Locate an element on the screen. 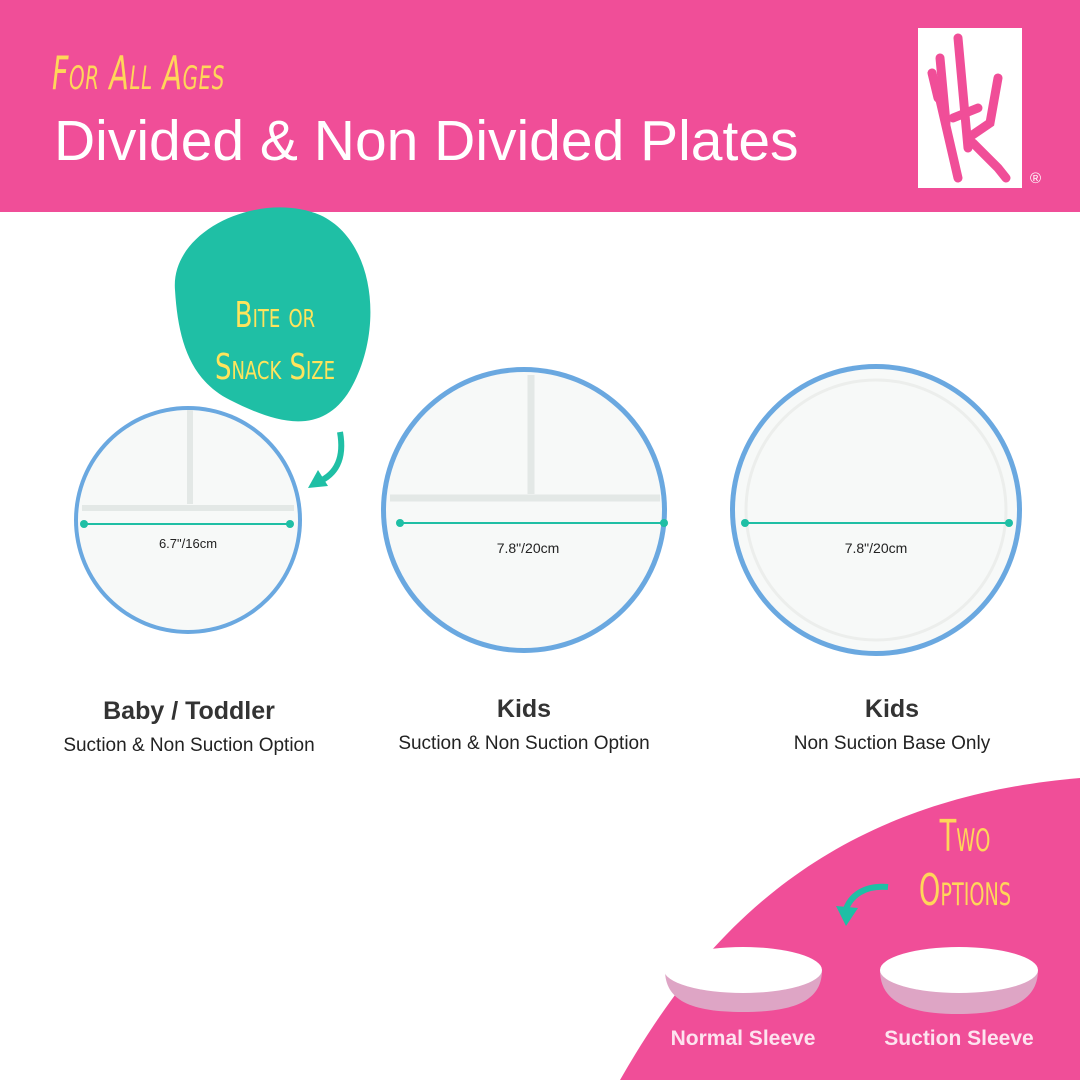  sleeve-label: Suction Sleeve is located at coordinates (959, 1038).